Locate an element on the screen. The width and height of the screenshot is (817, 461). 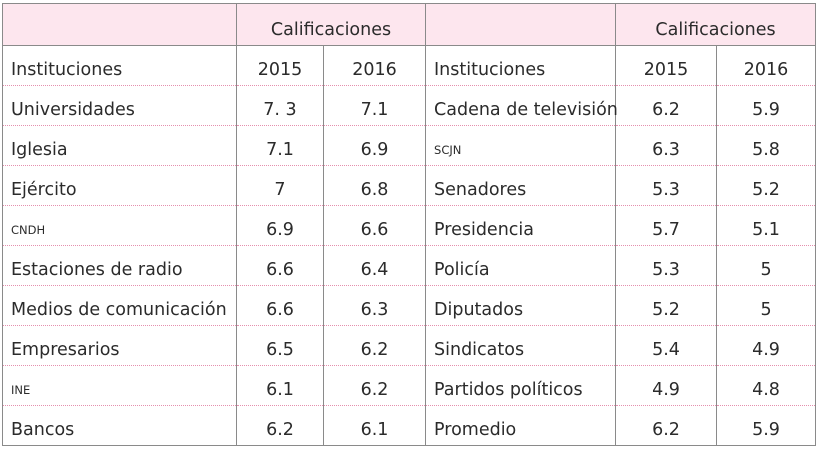
score-2016: 5.8 is located at coordinates (766, 145).